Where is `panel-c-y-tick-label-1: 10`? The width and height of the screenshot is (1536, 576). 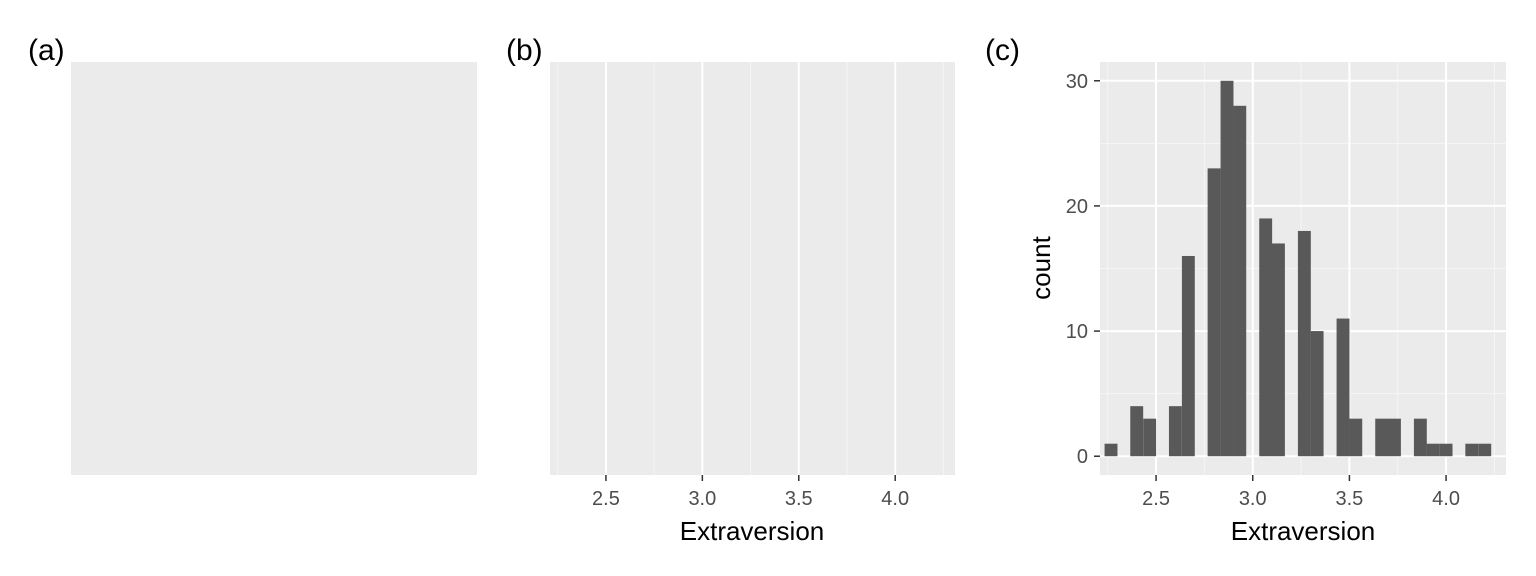 panel-c-y-tick-label-1: 10 is located at coordinates (1077, 332).